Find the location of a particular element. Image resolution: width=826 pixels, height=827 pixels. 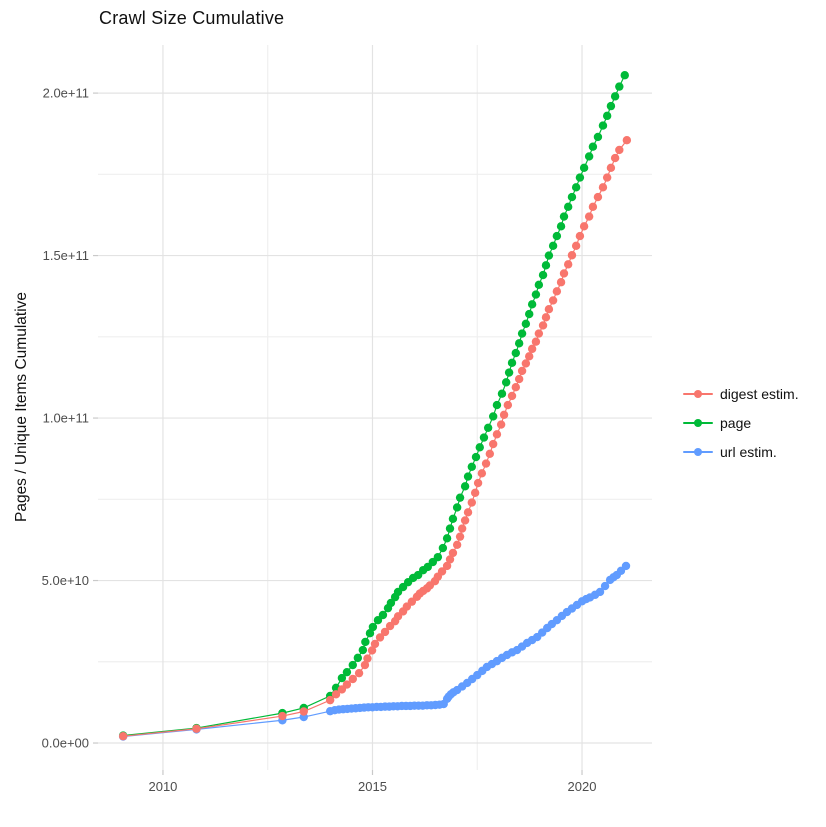

legend-label: page is located at coordinates (736, 422).